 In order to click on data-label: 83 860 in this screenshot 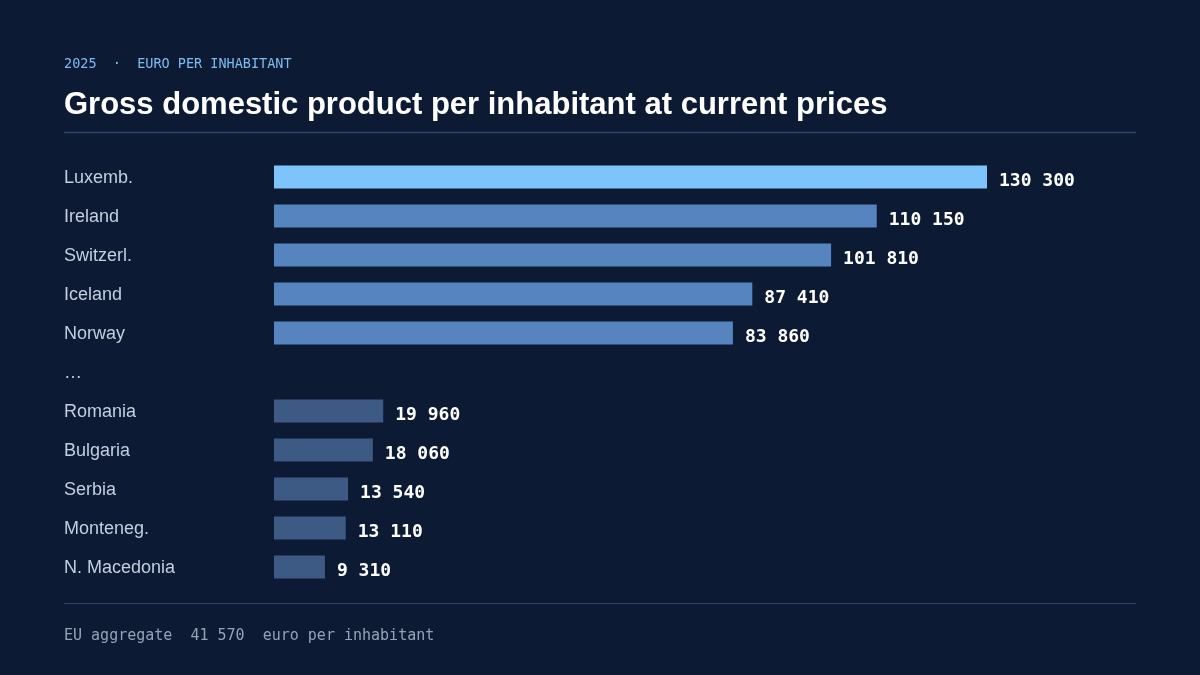, I will do `click(777, 336)`.